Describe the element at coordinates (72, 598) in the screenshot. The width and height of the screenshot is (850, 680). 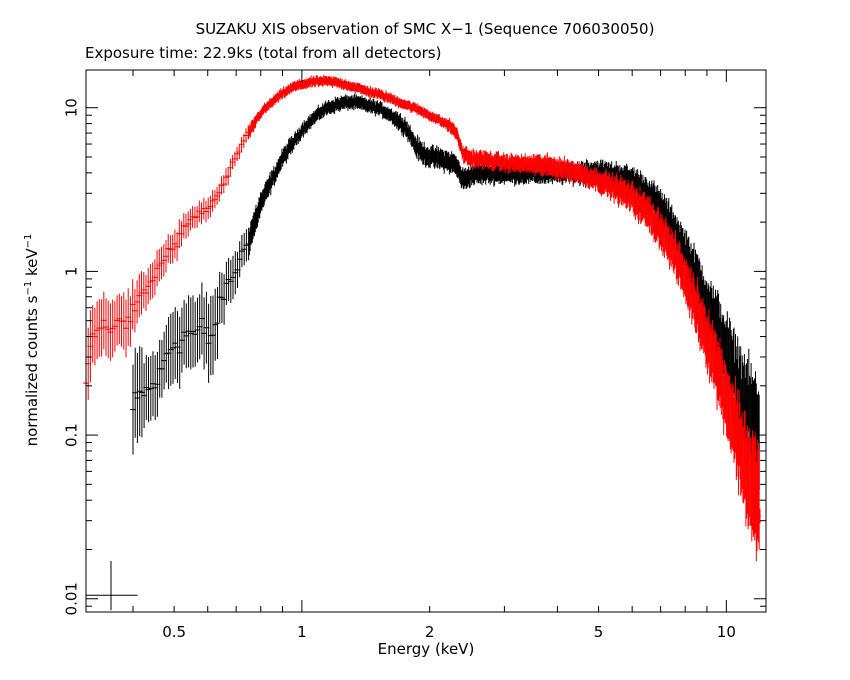
I see `y-tick-label: 0.01` at that location.